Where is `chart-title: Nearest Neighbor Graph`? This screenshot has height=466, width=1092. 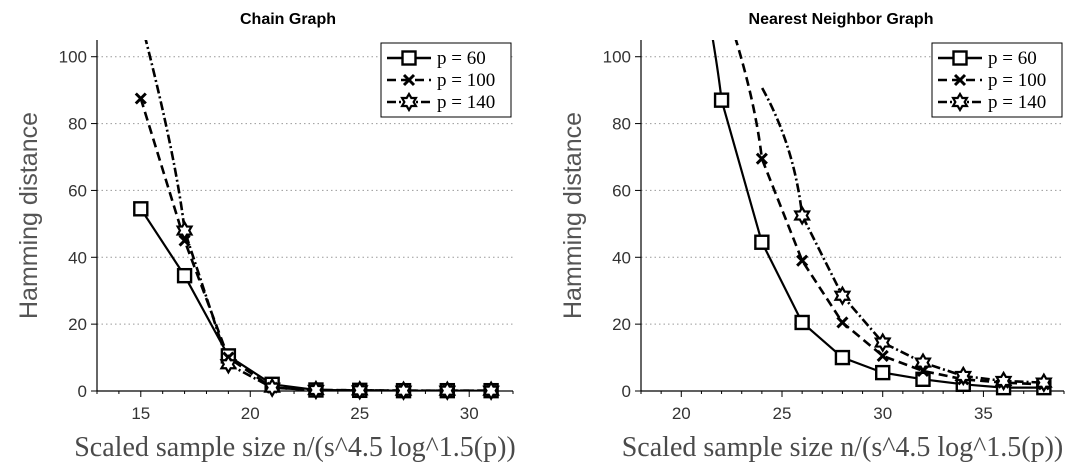 chart-title: Nearest Neighbor Graph is located at coordinates (841, 19).